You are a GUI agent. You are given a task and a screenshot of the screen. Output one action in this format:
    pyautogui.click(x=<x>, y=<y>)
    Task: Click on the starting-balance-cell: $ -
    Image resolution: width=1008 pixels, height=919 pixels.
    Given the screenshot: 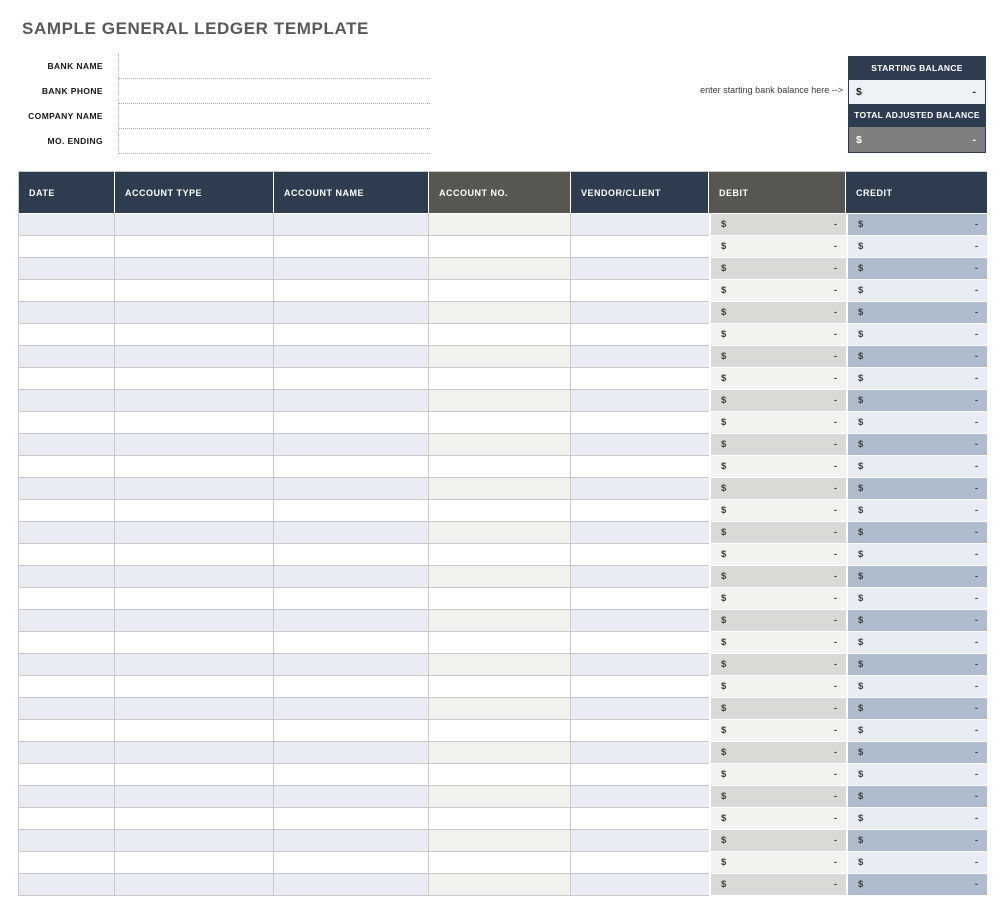 What is the action you would take?
    pyautogui.click(x=917, y=92)
    